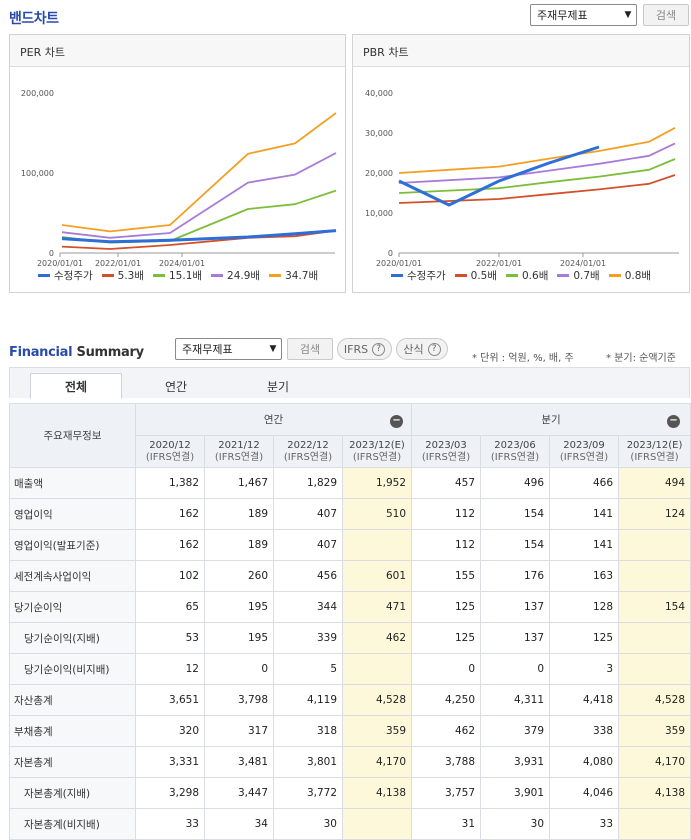  Describe the element at coordinates (356, 349) in the screenshot. I see `ifrs-label: IFRS` at that location.